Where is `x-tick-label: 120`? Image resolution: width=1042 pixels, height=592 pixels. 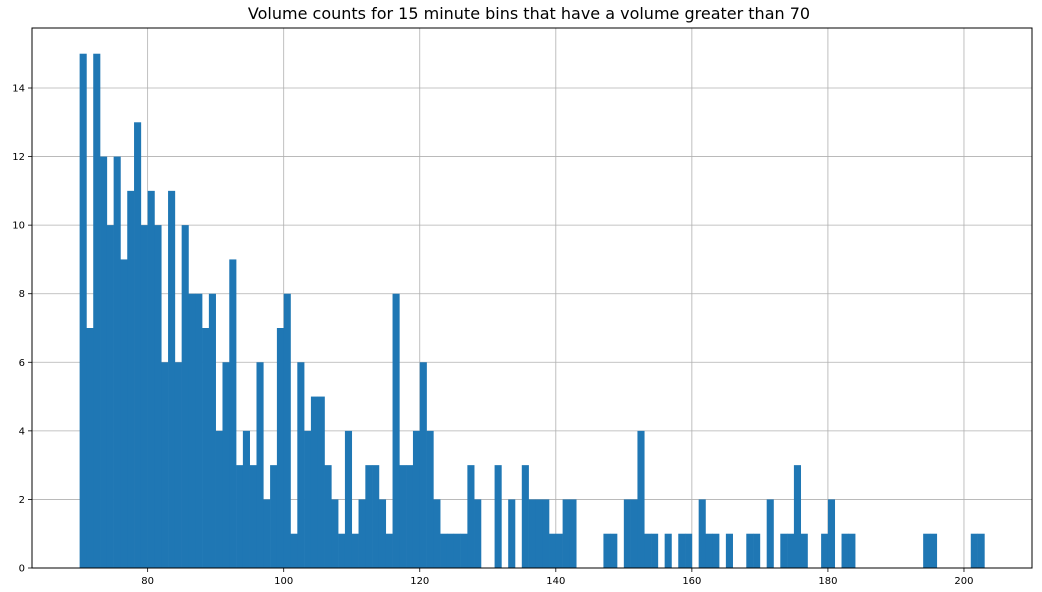 x-tick-label: 120 is located at coordinates (419, 581).